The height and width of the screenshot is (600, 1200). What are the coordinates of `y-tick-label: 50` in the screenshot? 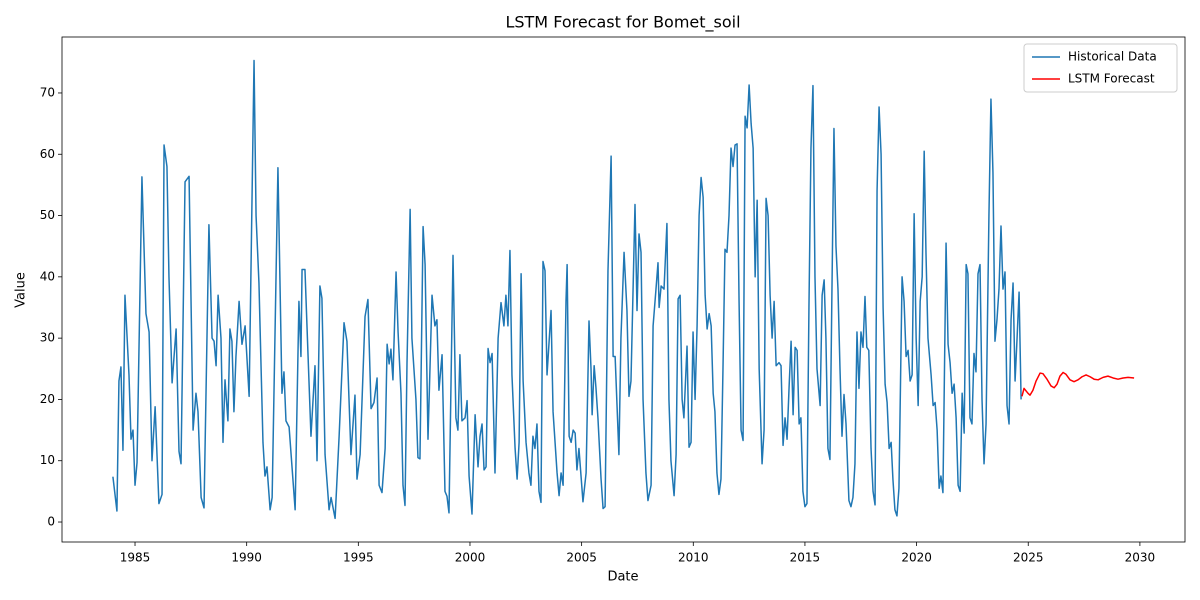 It's located at (47, 215).